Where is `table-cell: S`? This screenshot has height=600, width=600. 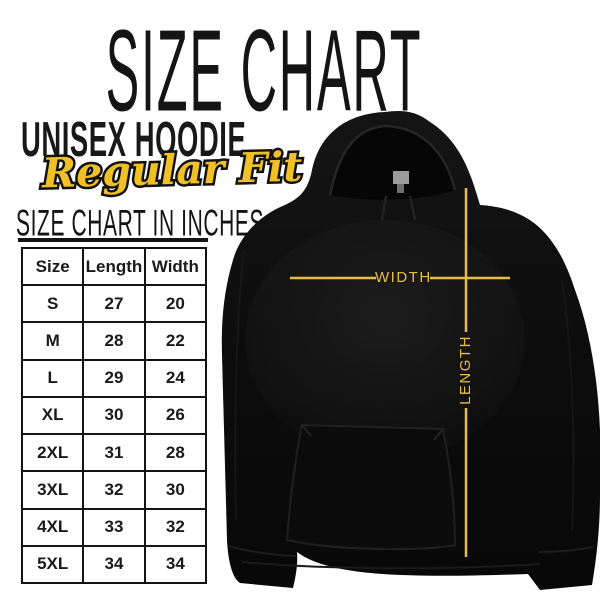 table-cell: S is located at coordinates (52, 303).